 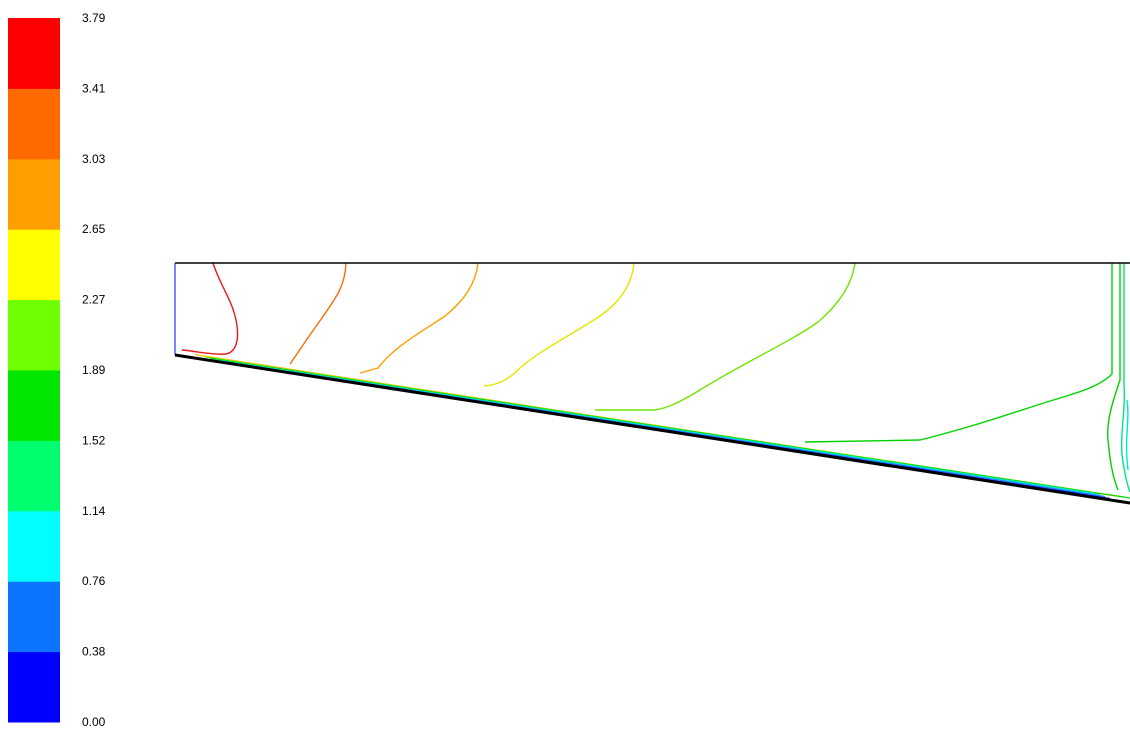 What do you see at coordinates (94, 18) in the screenshot?
I see `colorbar-tick-label: 3.79` at bounding box center [94, 18].